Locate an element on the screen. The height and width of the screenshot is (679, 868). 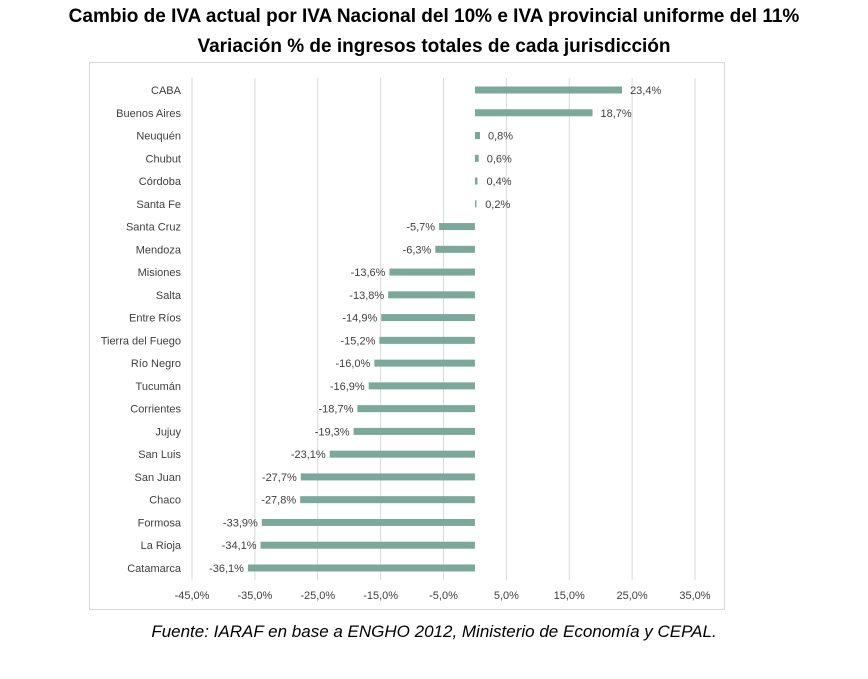
x-tick-label: 5,0% is located at coordinates (506, 596).